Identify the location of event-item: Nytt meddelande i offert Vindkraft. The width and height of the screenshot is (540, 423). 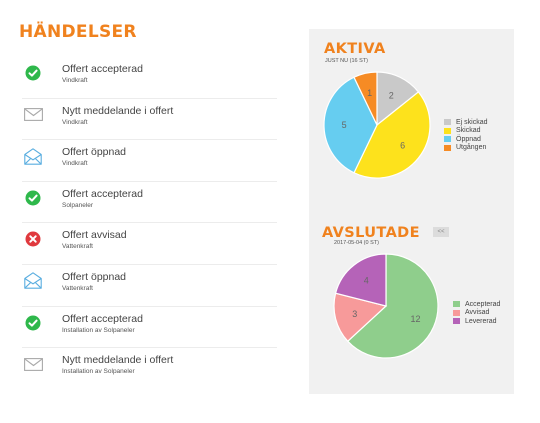
(149, 120).